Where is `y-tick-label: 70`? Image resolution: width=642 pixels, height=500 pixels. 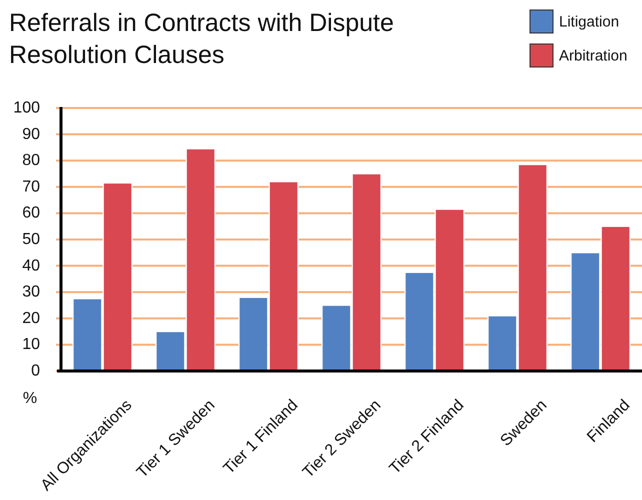 y-tick-label: 70 is located at coordinates (31, 187).